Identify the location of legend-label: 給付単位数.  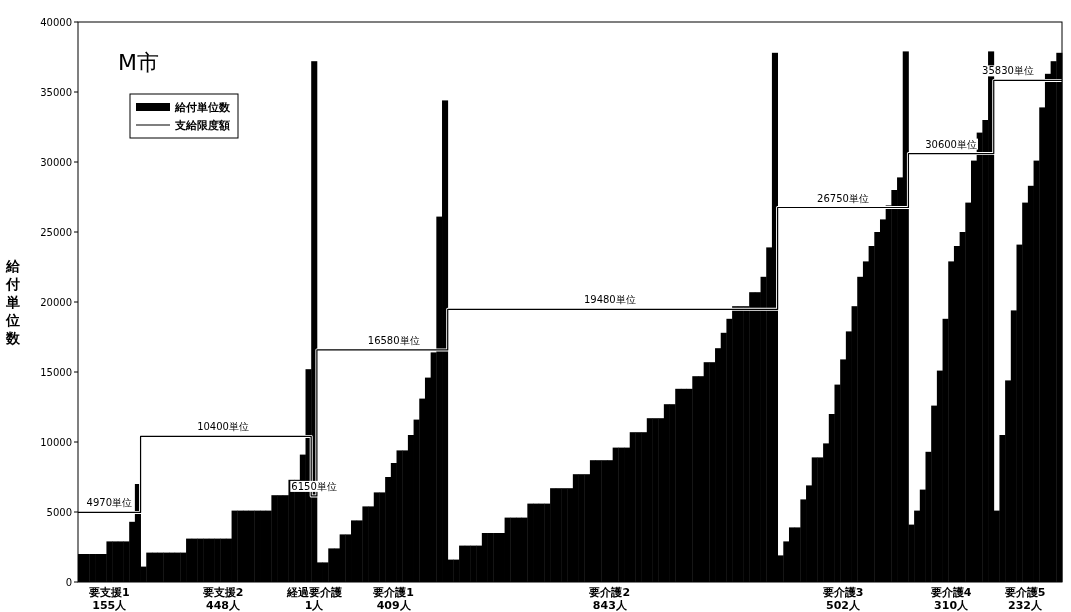
(202, 107).